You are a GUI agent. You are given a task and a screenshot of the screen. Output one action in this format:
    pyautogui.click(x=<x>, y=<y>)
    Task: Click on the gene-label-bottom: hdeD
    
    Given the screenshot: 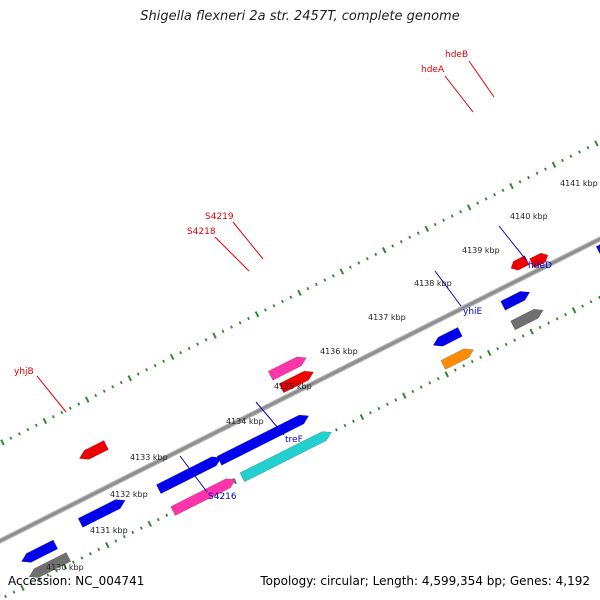 What is the action you would take?
    pyautogui.click(x=540, y=266)
    